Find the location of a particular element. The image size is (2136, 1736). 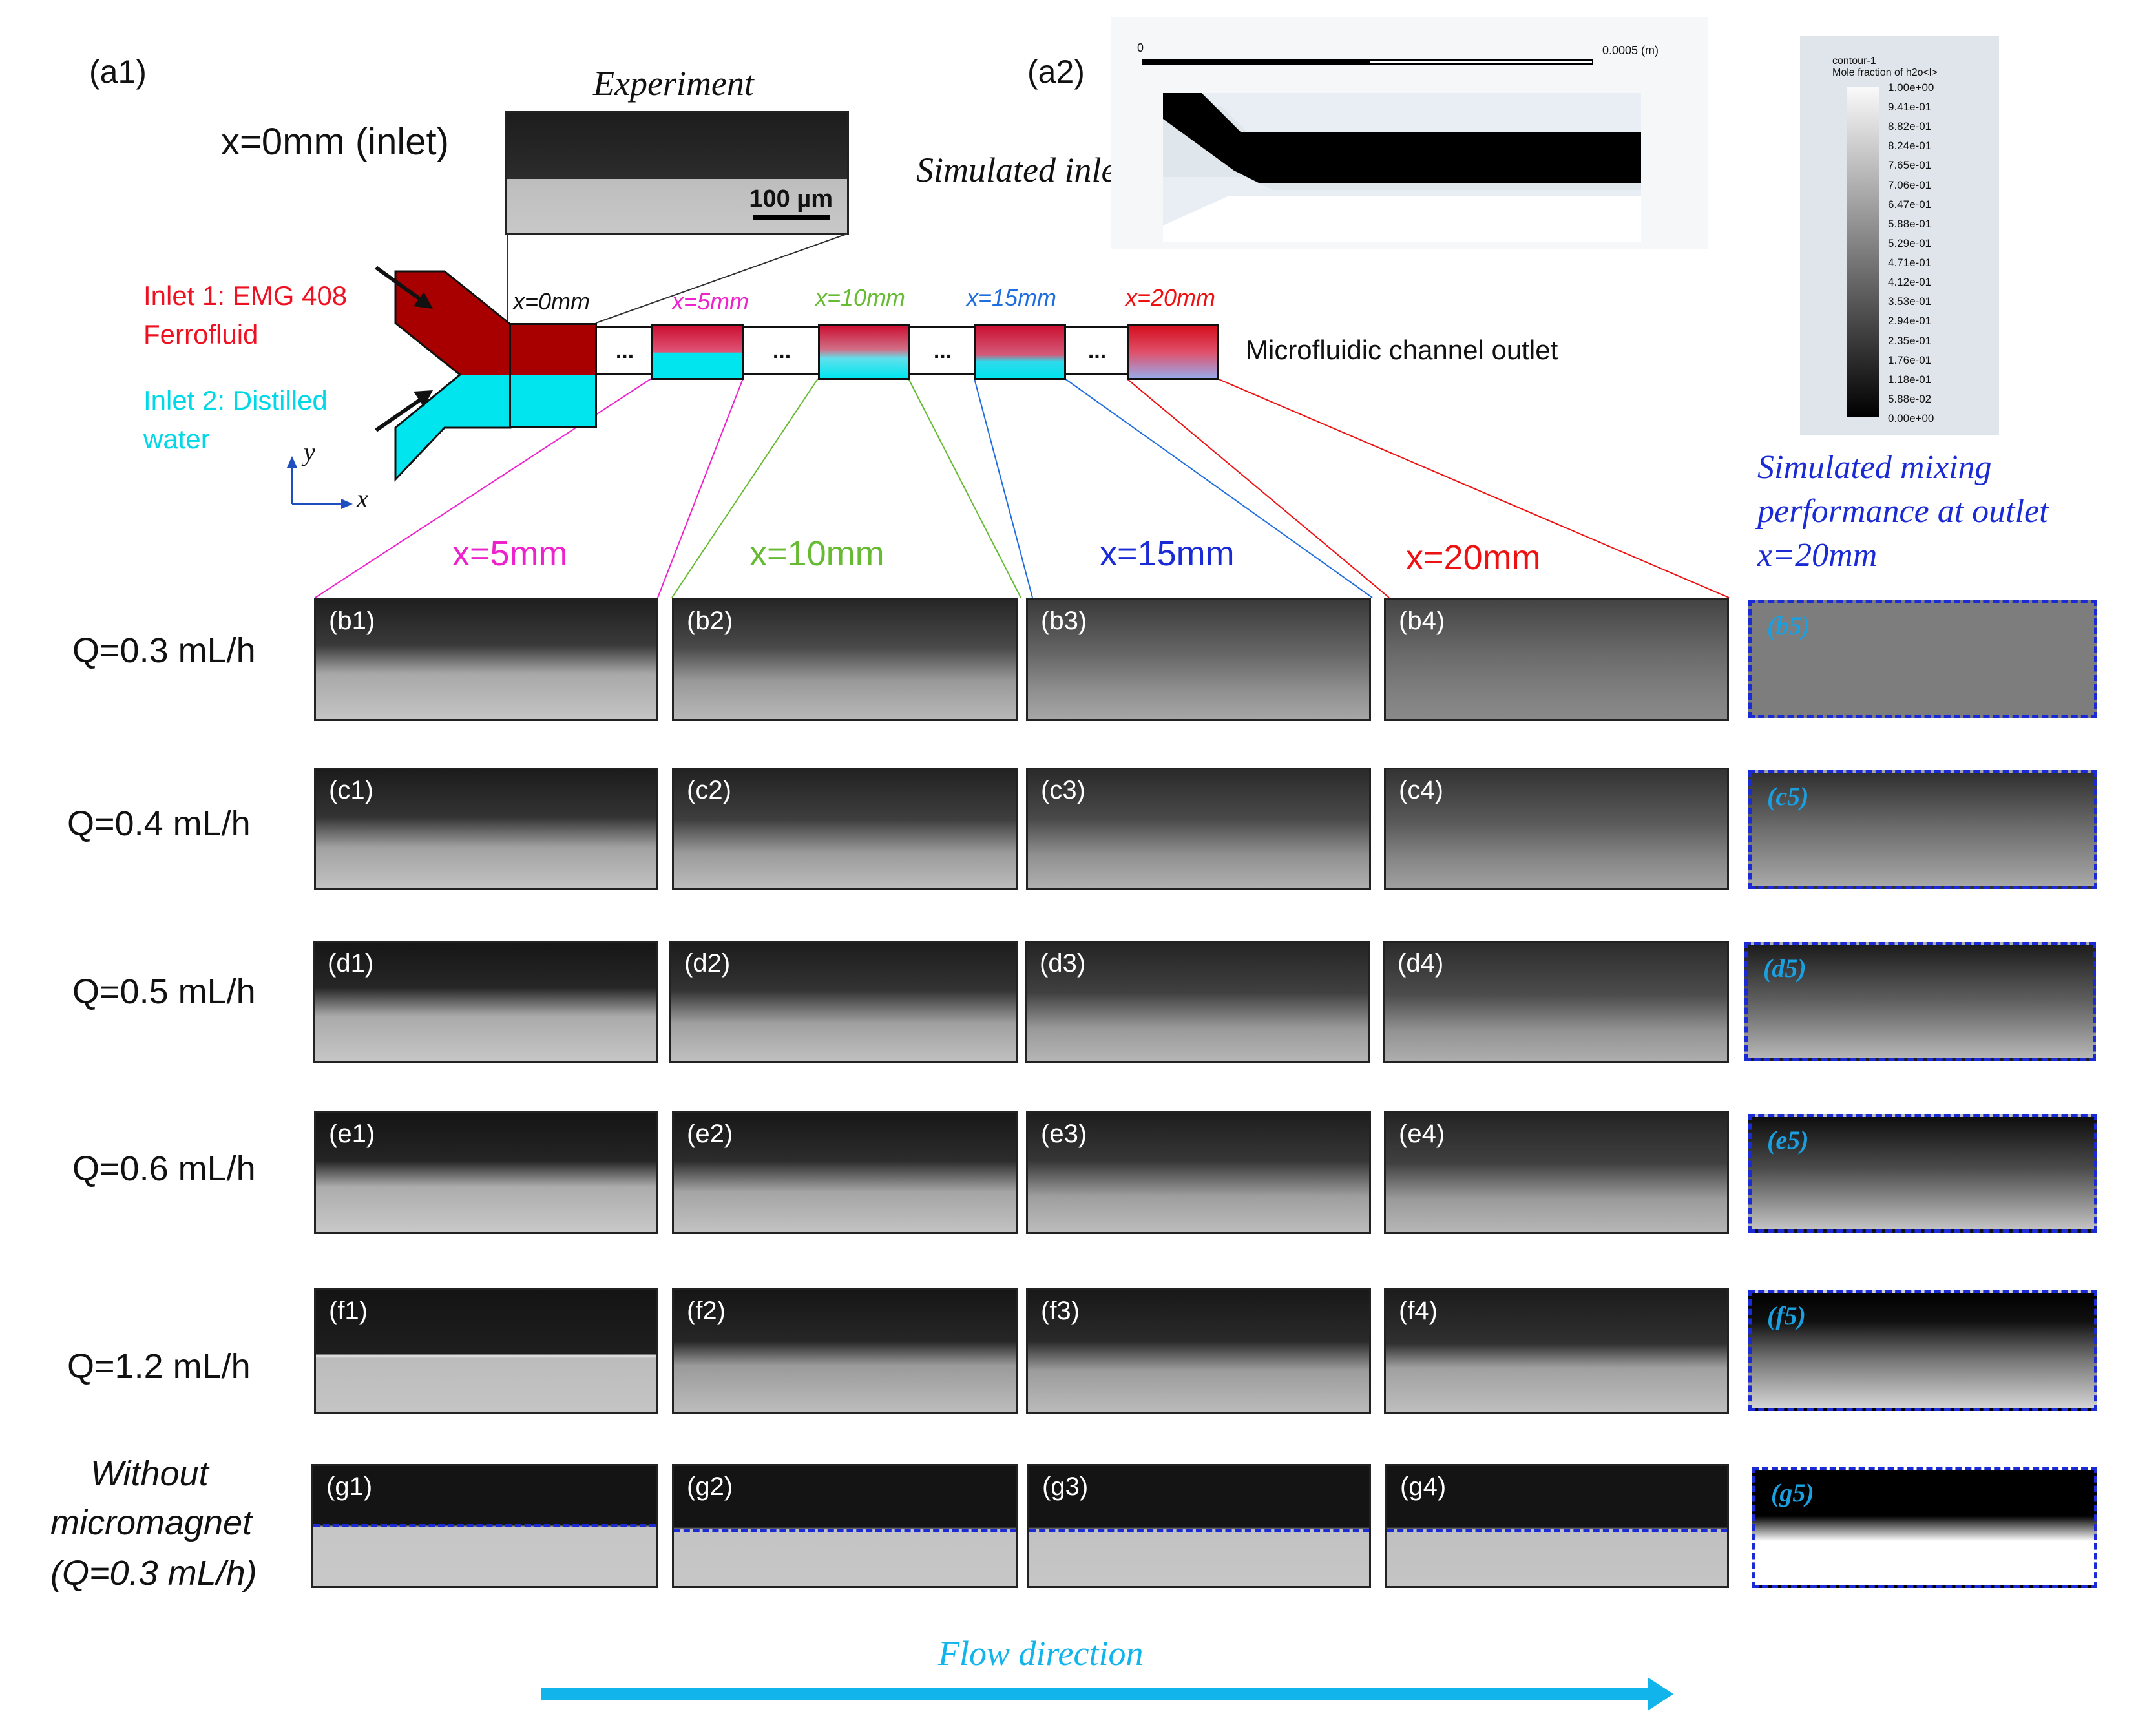

channel-segment-x5 is located at coordinates (697, 352).